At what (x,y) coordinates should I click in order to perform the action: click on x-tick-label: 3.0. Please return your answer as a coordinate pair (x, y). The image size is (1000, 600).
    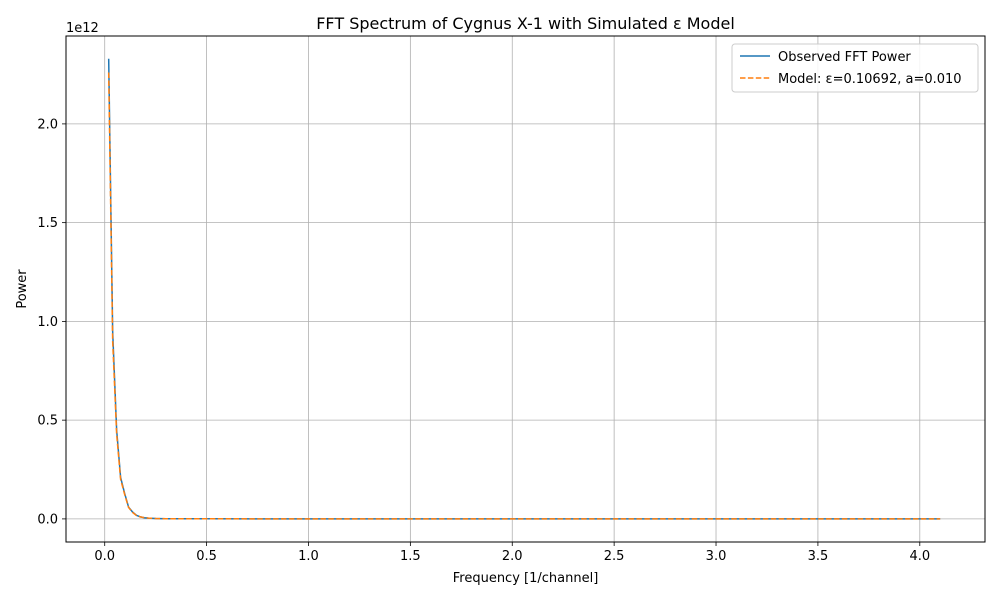
    Looking at the image, I should click on (716, 556).